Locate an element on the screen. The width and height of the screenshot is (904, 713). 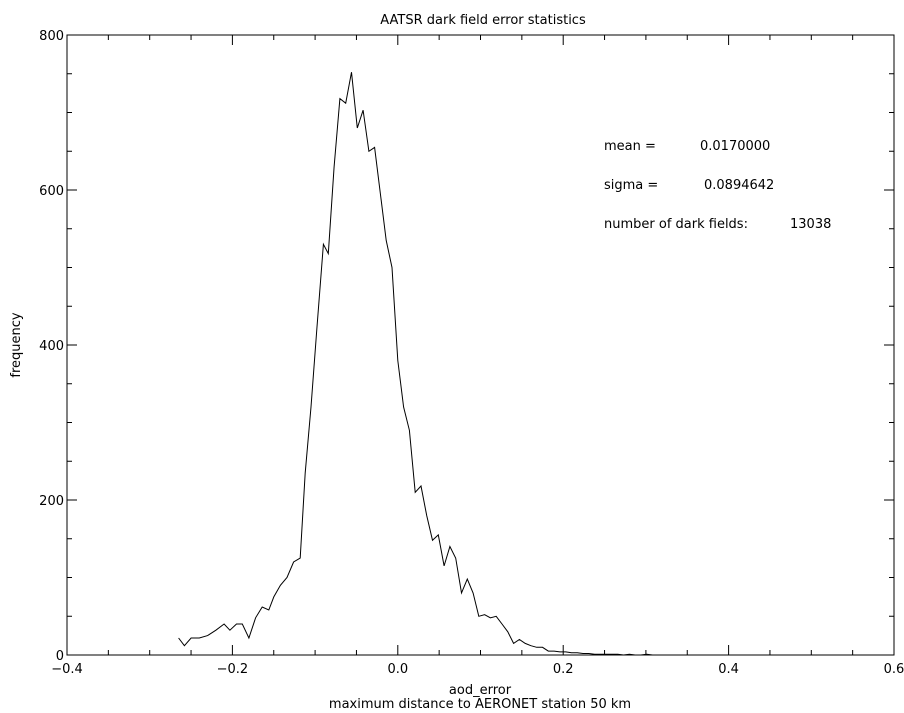
x-tick-label: −0.4 is located at coordinates (67, 669).